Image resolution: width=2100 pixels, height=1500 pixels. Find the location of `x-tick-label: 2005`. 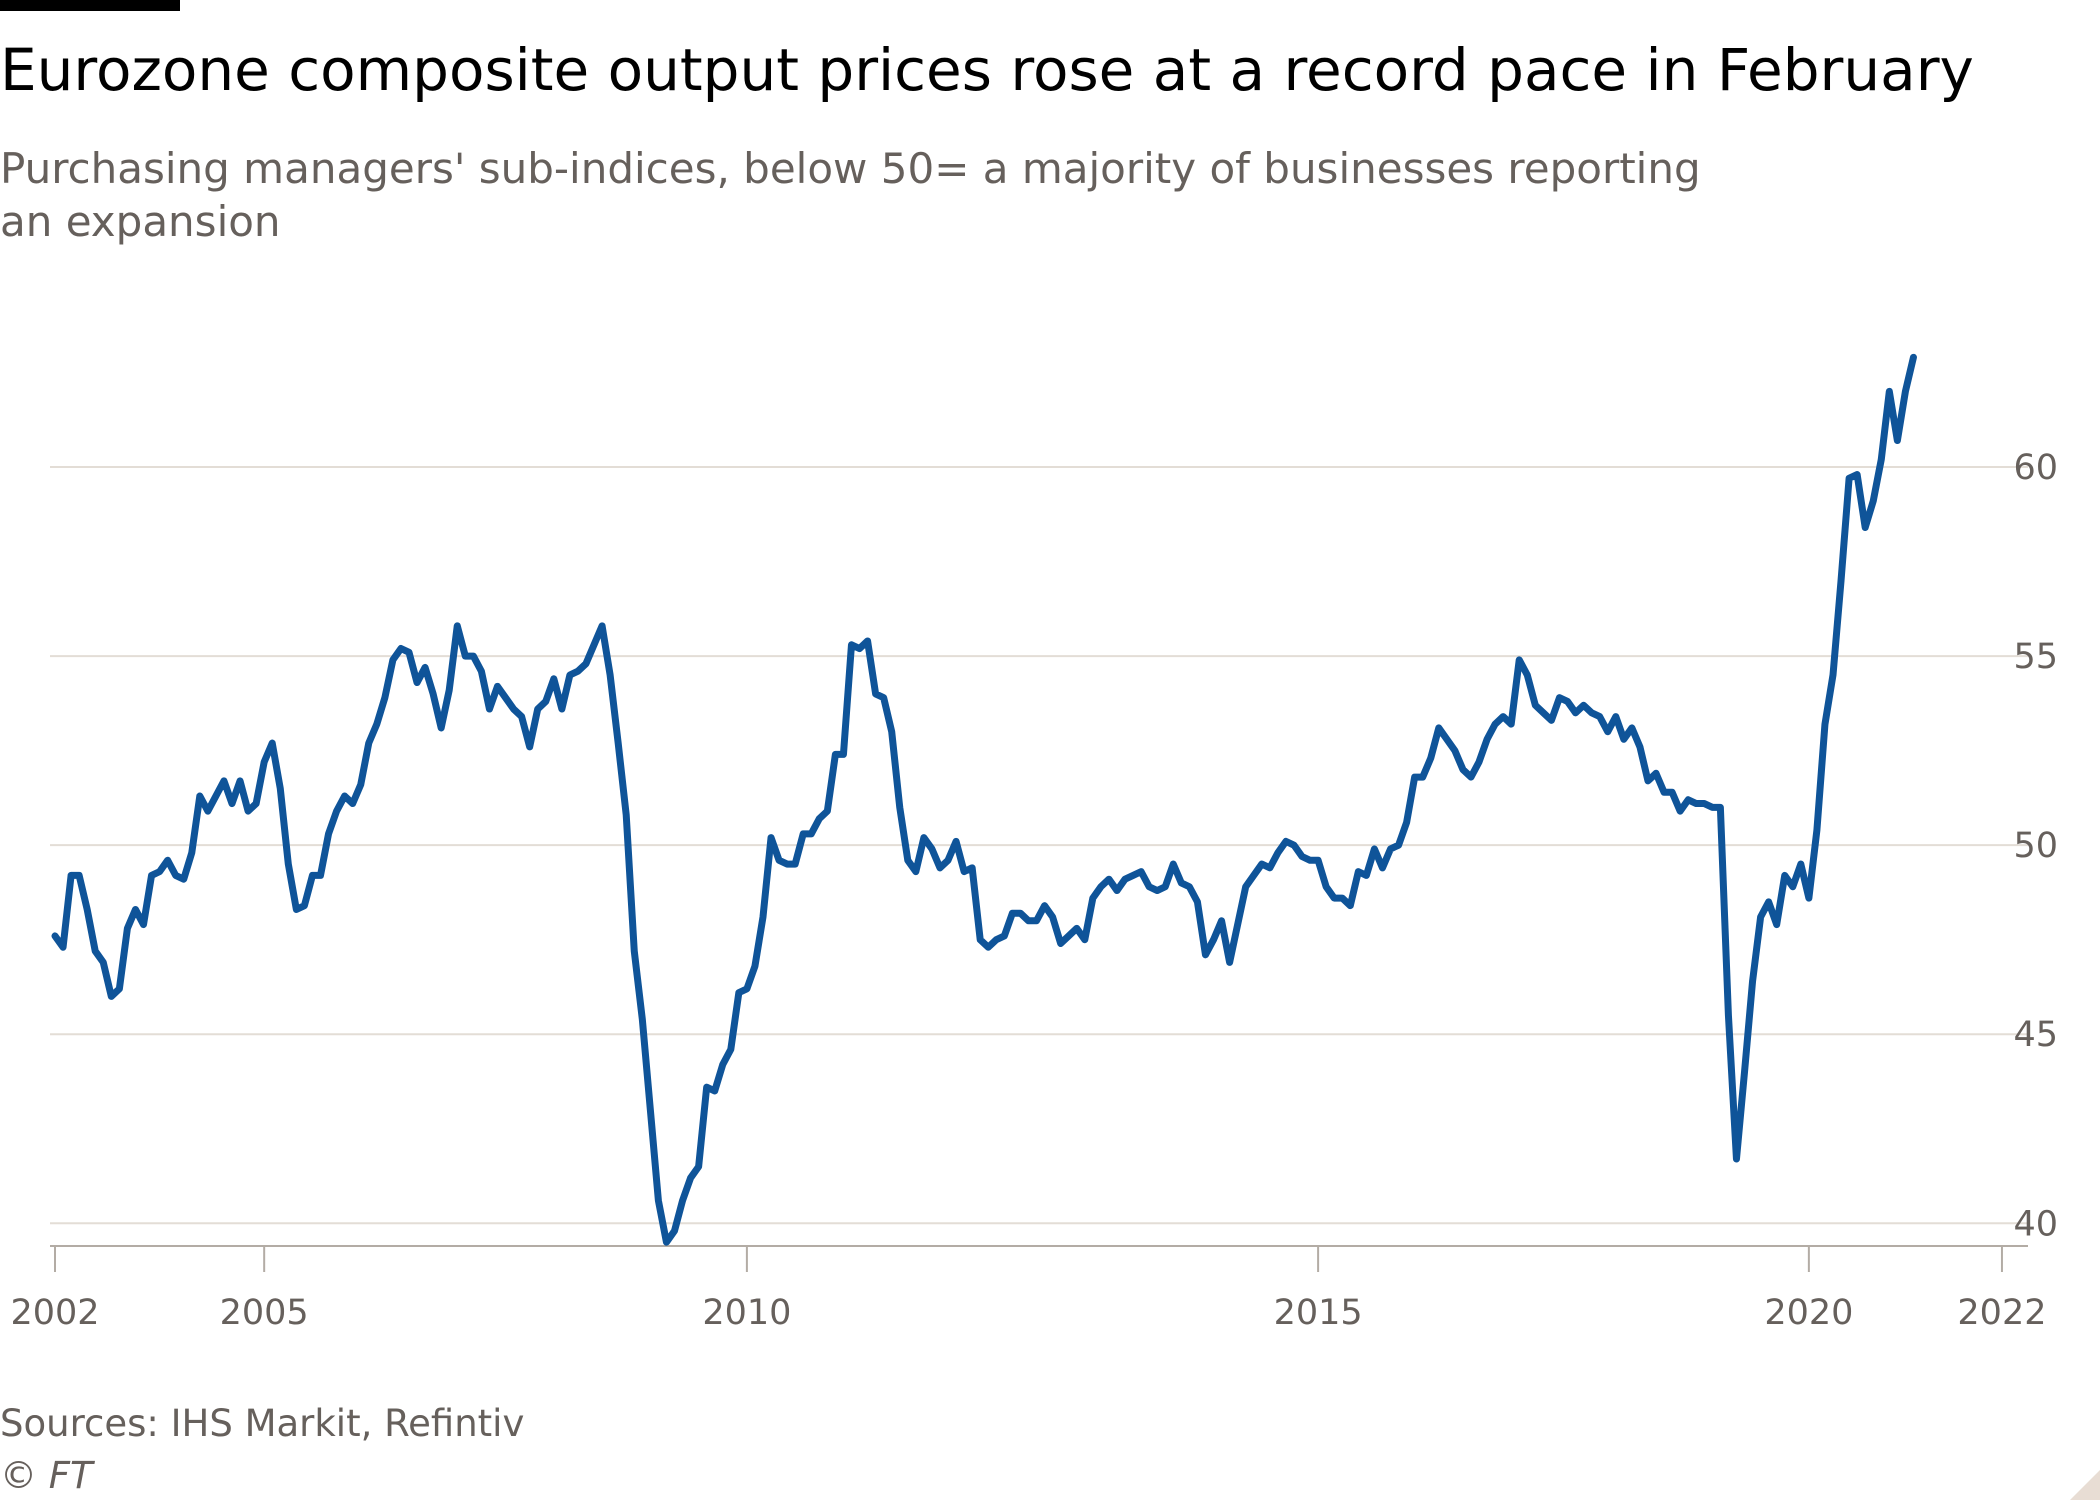

x-tick-label: 2005 is located at coordinates (264, 1313).